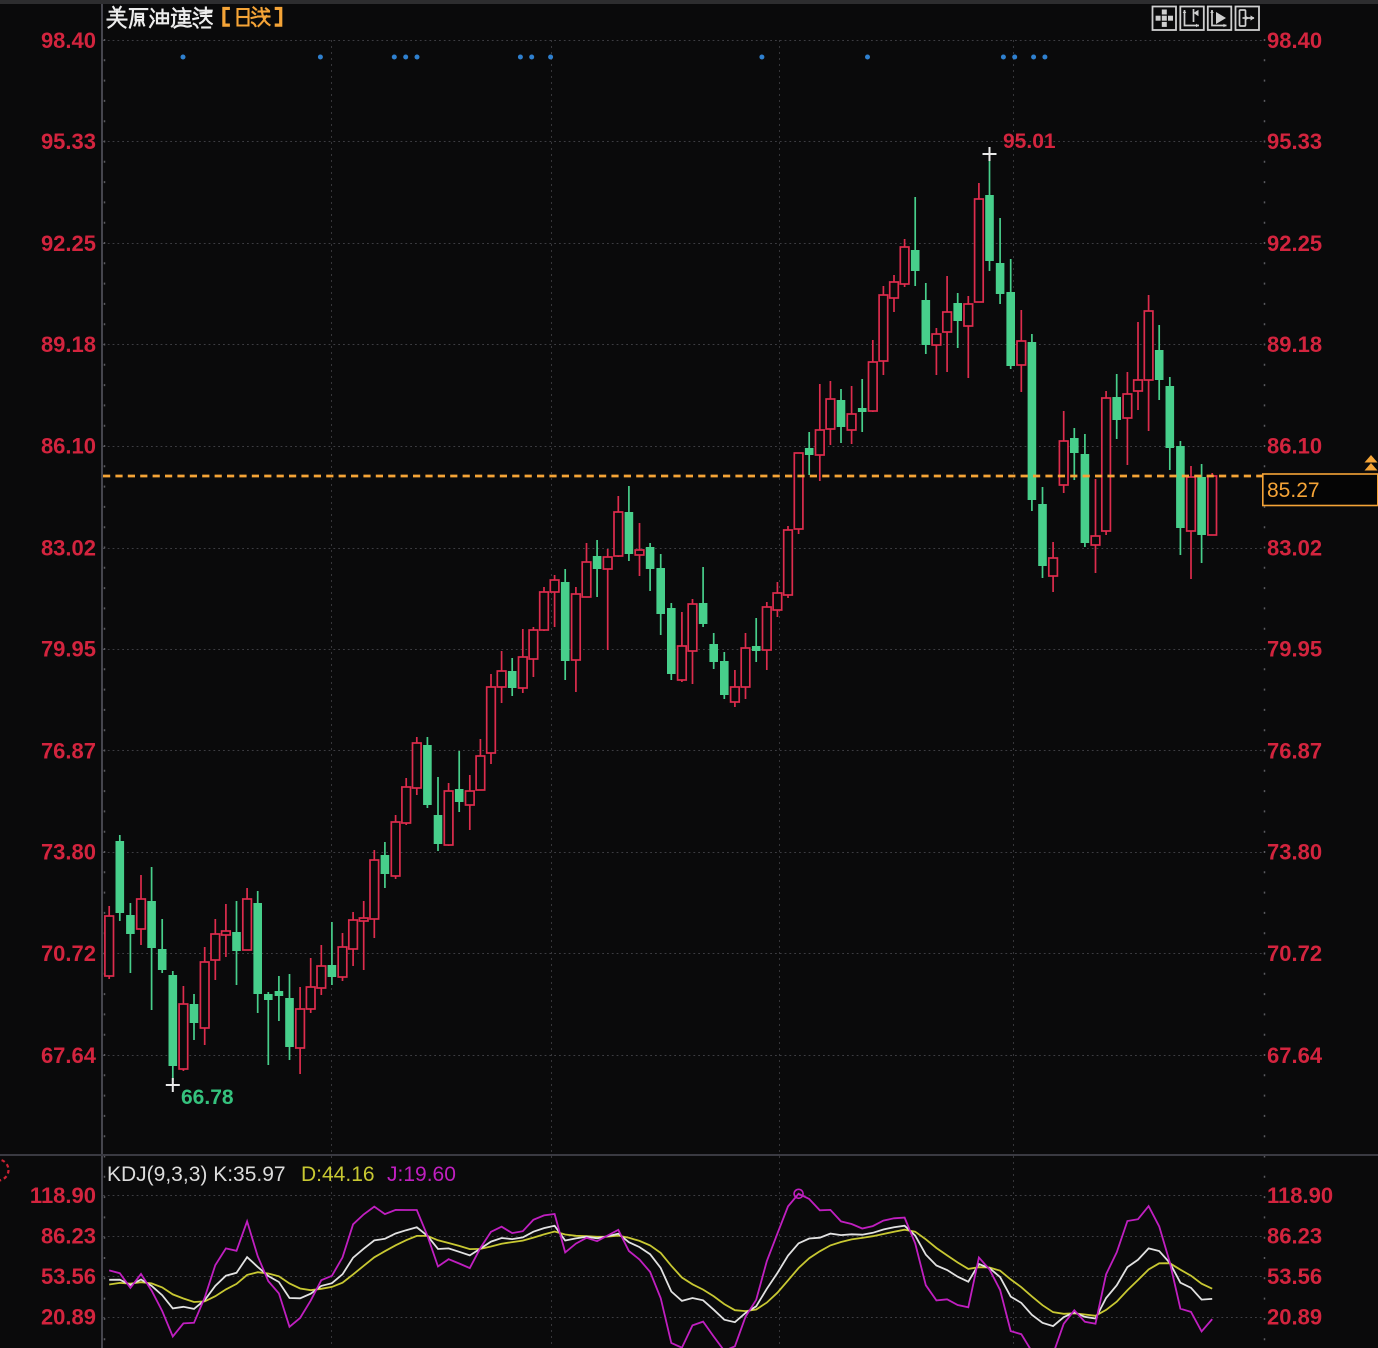 The image size is (1378, 1348). Describe the element at coordinates (196, 1174) in the screenshot. I see `svg-text: KDJ(9,3,3) K:35.97` at that location.